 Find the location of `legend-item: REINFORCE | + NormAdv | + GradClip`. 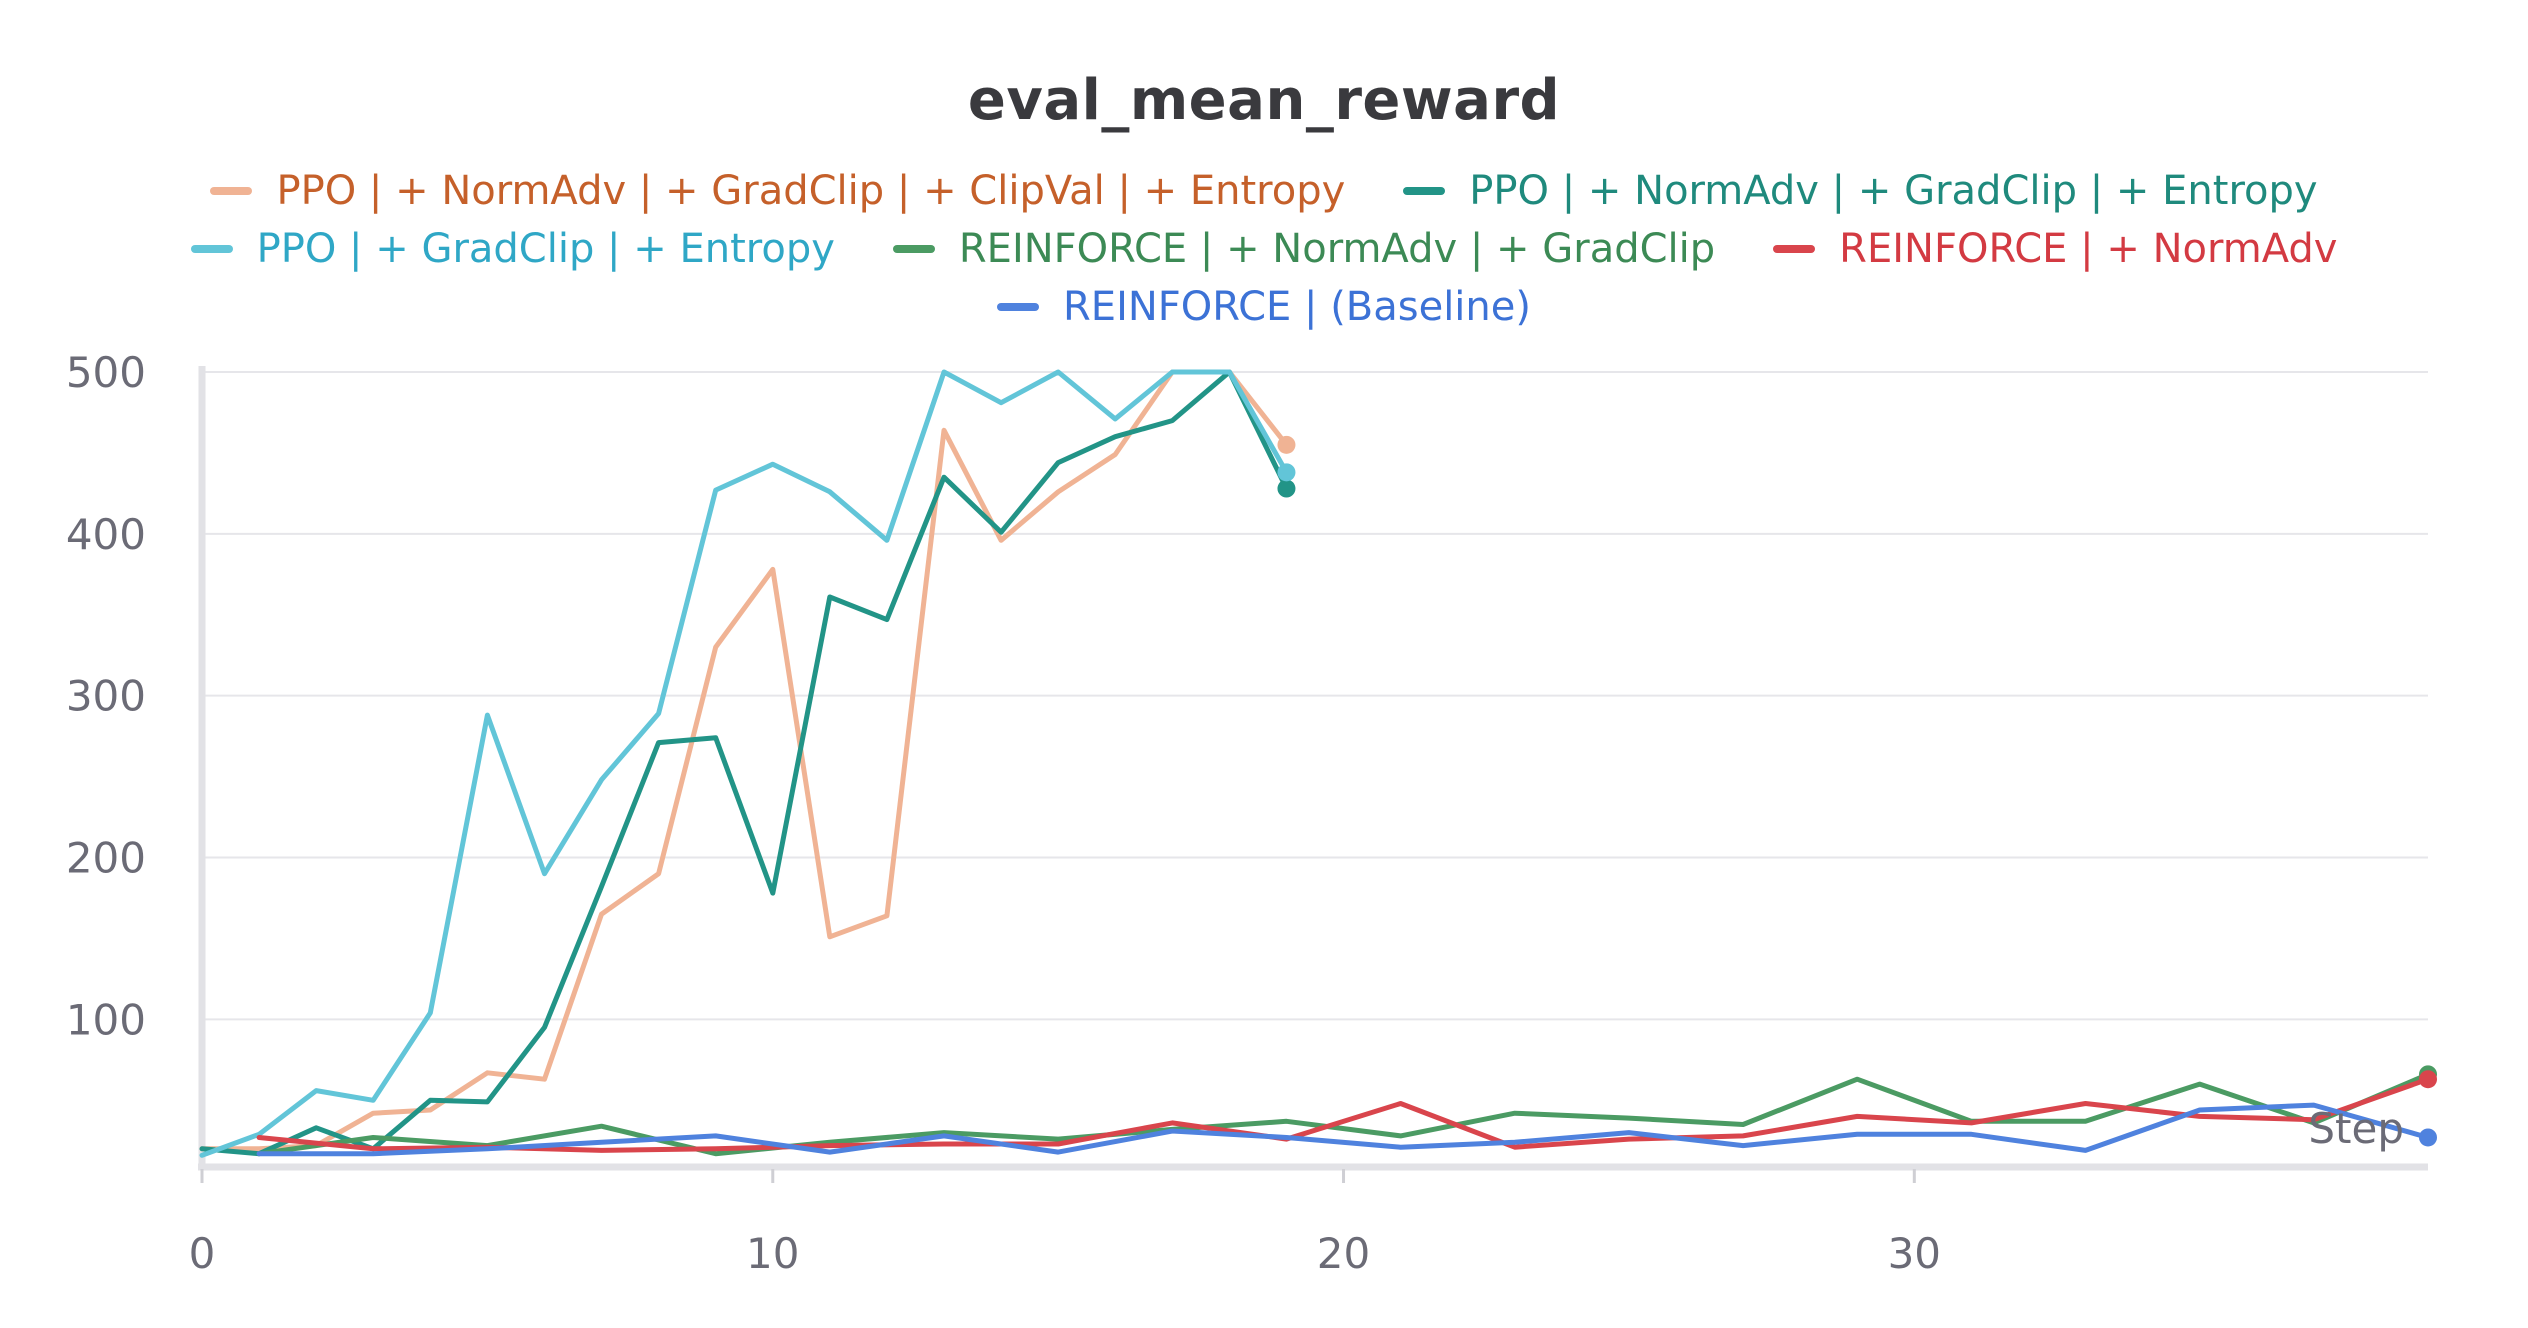

legend-item: REINFORCE | + NormAdv | + GradClip is located at coordinates (1304, 249).